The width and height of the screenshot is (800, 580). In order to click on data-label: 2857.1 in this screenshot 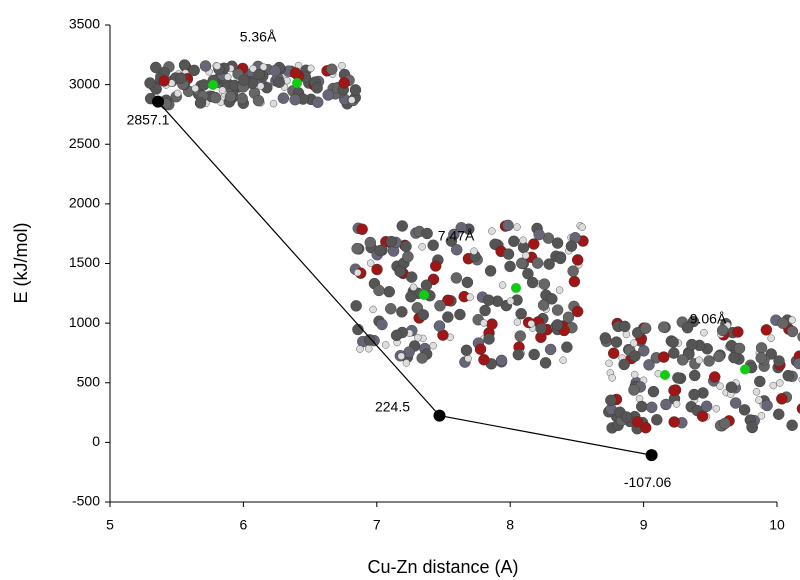, I will do `click(148, 119)`.